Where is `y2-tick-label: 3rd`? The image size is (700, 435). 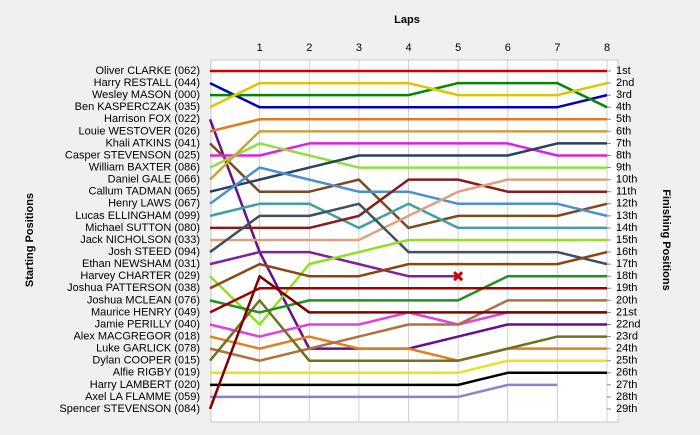
y2-tick-label: 3rd is located at coordinates (624, 95).